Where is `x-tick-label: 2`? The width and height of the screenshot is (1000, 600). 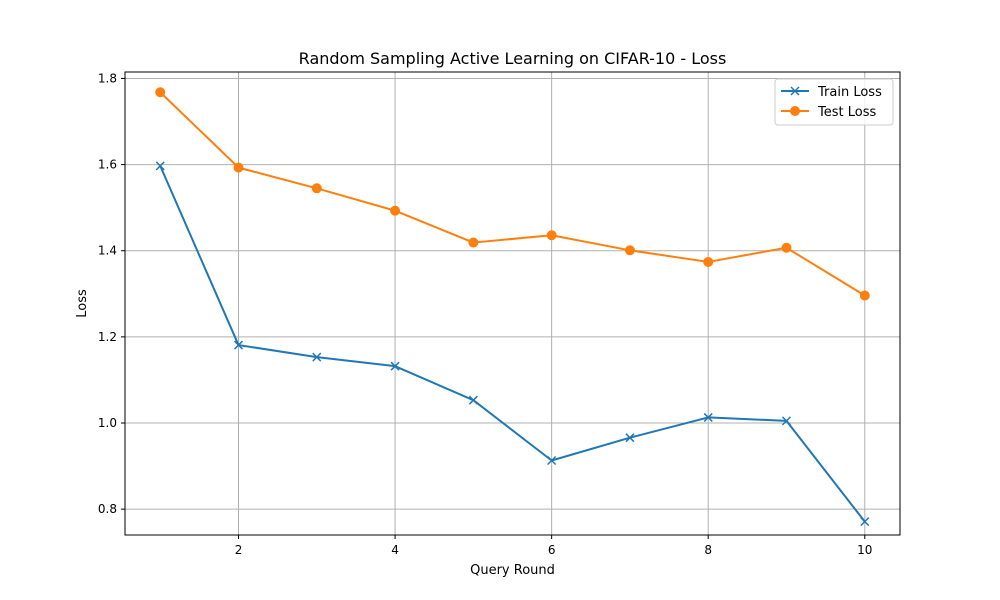
x-tick-label: 2 is located at coordinates (239, 550).